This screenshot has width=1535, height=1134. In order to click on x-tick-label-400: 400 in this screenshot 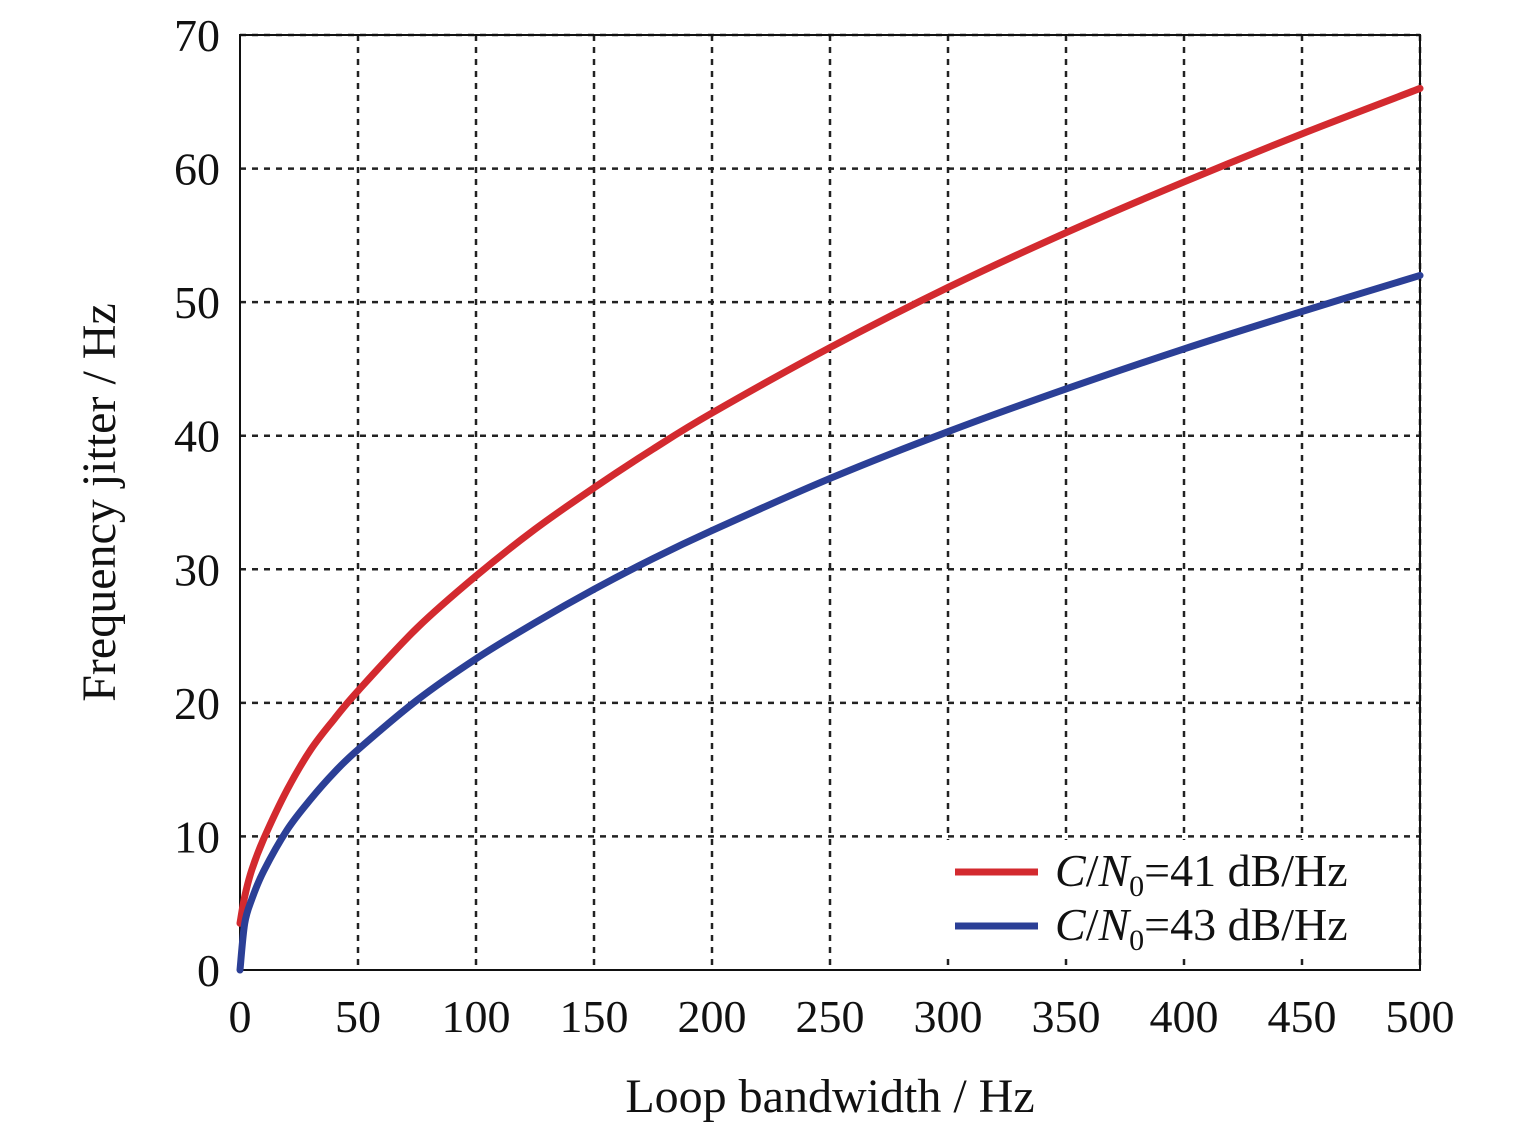, I will do `click(1184, 1016)`.